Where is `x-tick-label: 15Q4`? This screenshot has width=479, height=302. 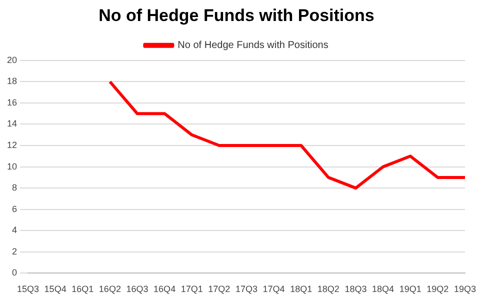 x-tick-label: 15Q4 is located at coordinates (55, 289).